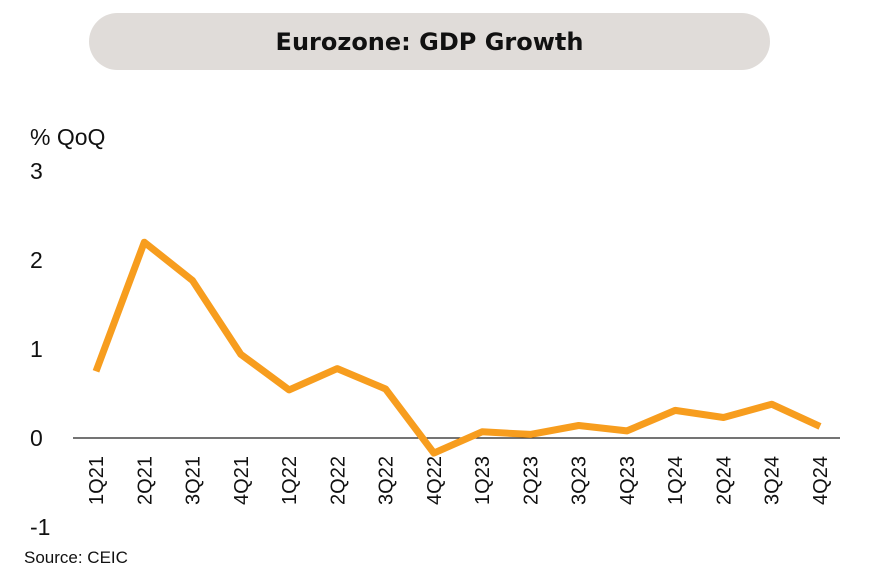 Image resolution: width=870 pixels, height=588 pixels. I want to click on x-tick-label: 2Q22, so click(338, 480).